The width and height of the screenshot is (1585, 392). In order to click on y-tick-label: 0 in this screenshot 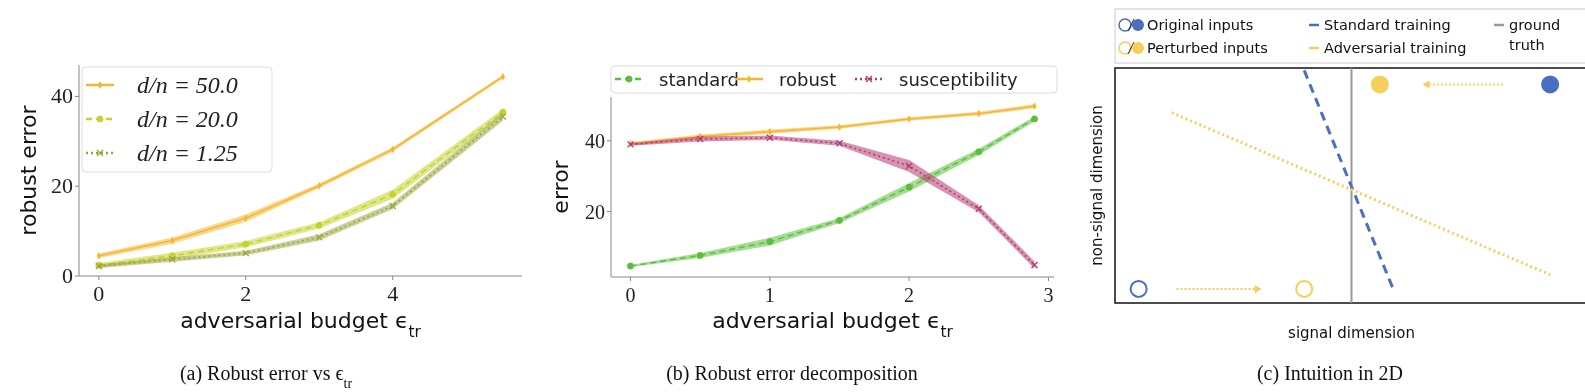, I will do `click(67, 275)`.